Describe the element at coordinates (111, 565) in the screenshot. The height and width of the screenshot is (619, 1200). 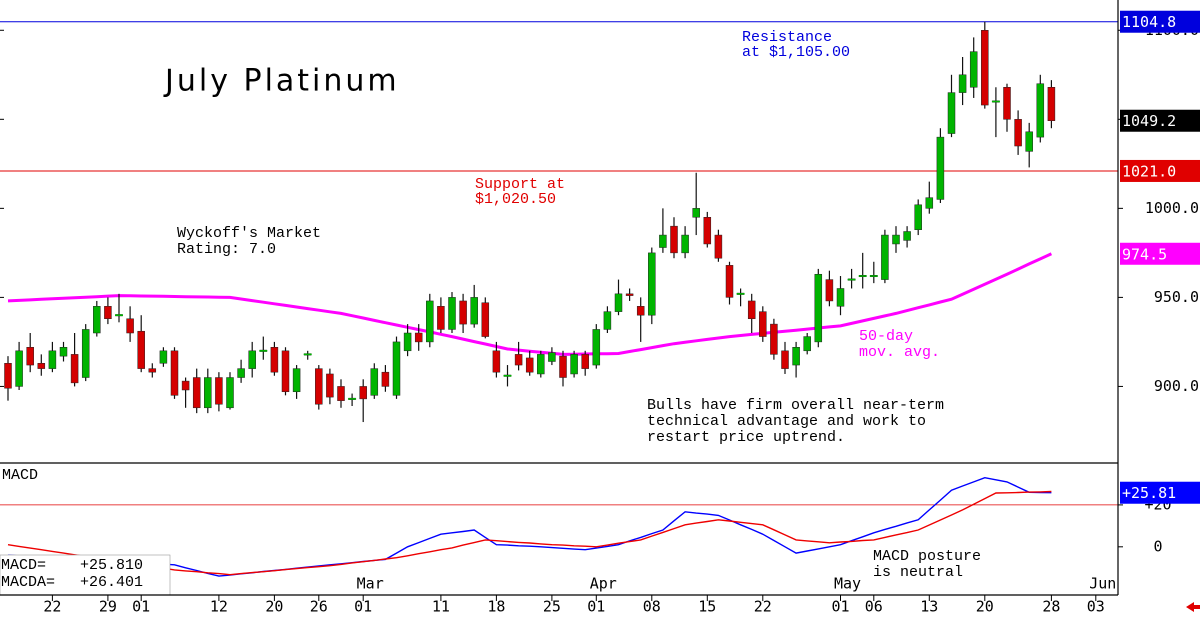
I see `legend-value: +25.810` at that location.